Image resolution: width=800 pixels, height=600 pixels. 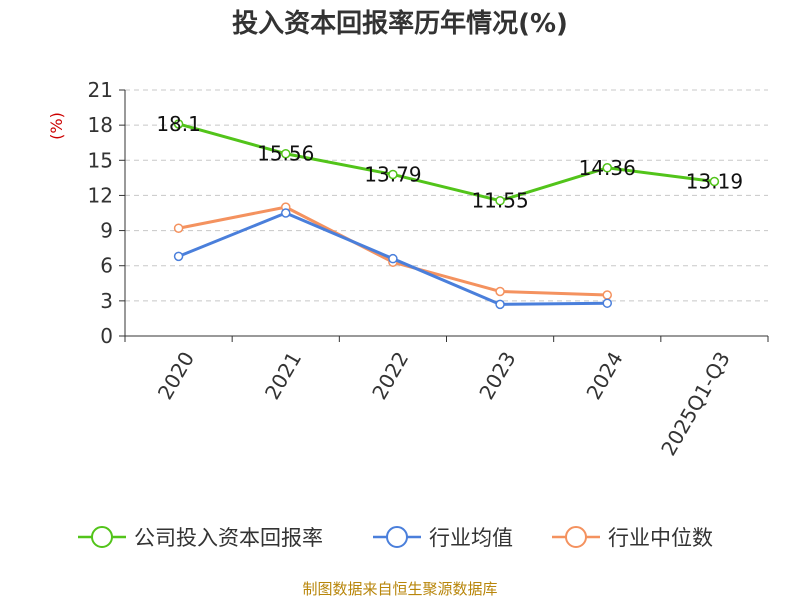 I want to click on data-label: 14.36, so click(x=607, y=168).